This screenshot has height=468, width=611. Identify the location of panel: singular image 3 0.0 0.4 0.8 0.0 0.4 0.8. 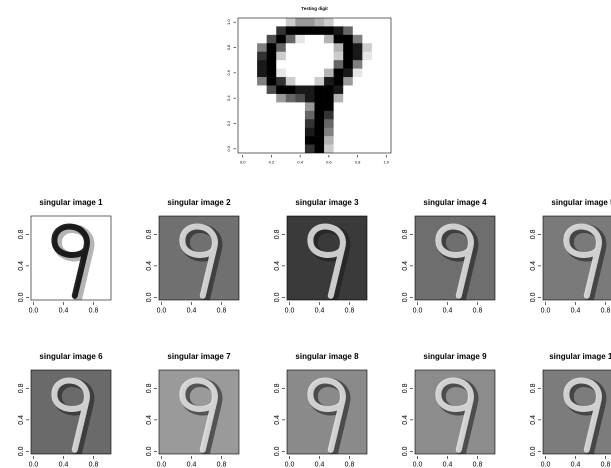
(321, 256).